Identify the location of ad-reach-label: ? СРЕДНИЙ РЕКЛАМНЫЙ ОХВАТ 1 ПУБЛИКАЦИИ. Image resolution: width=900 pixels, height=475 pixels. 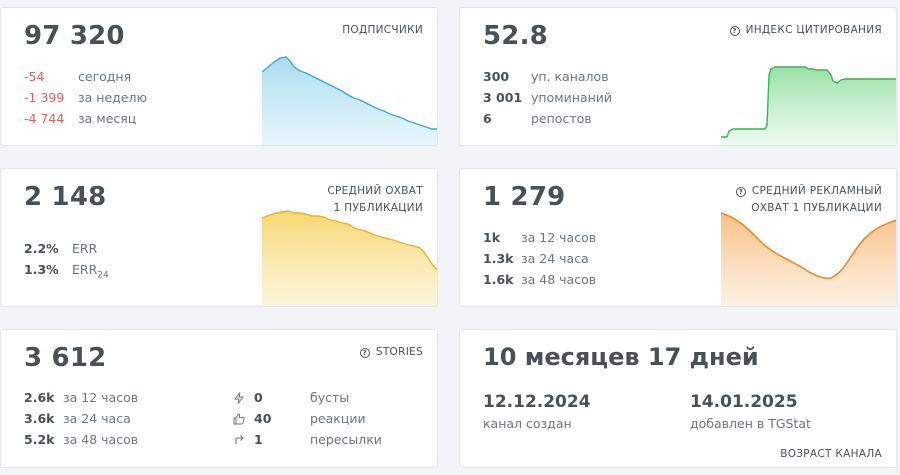
(808, 200).